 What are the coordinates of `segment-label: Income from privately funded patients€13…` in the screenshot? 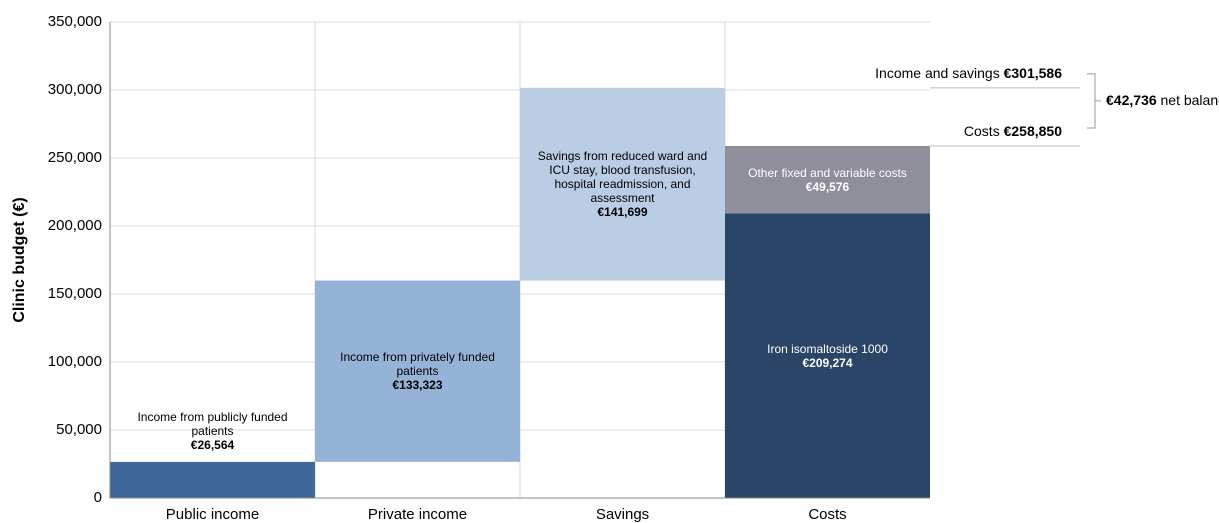 It's located at (417, 371).